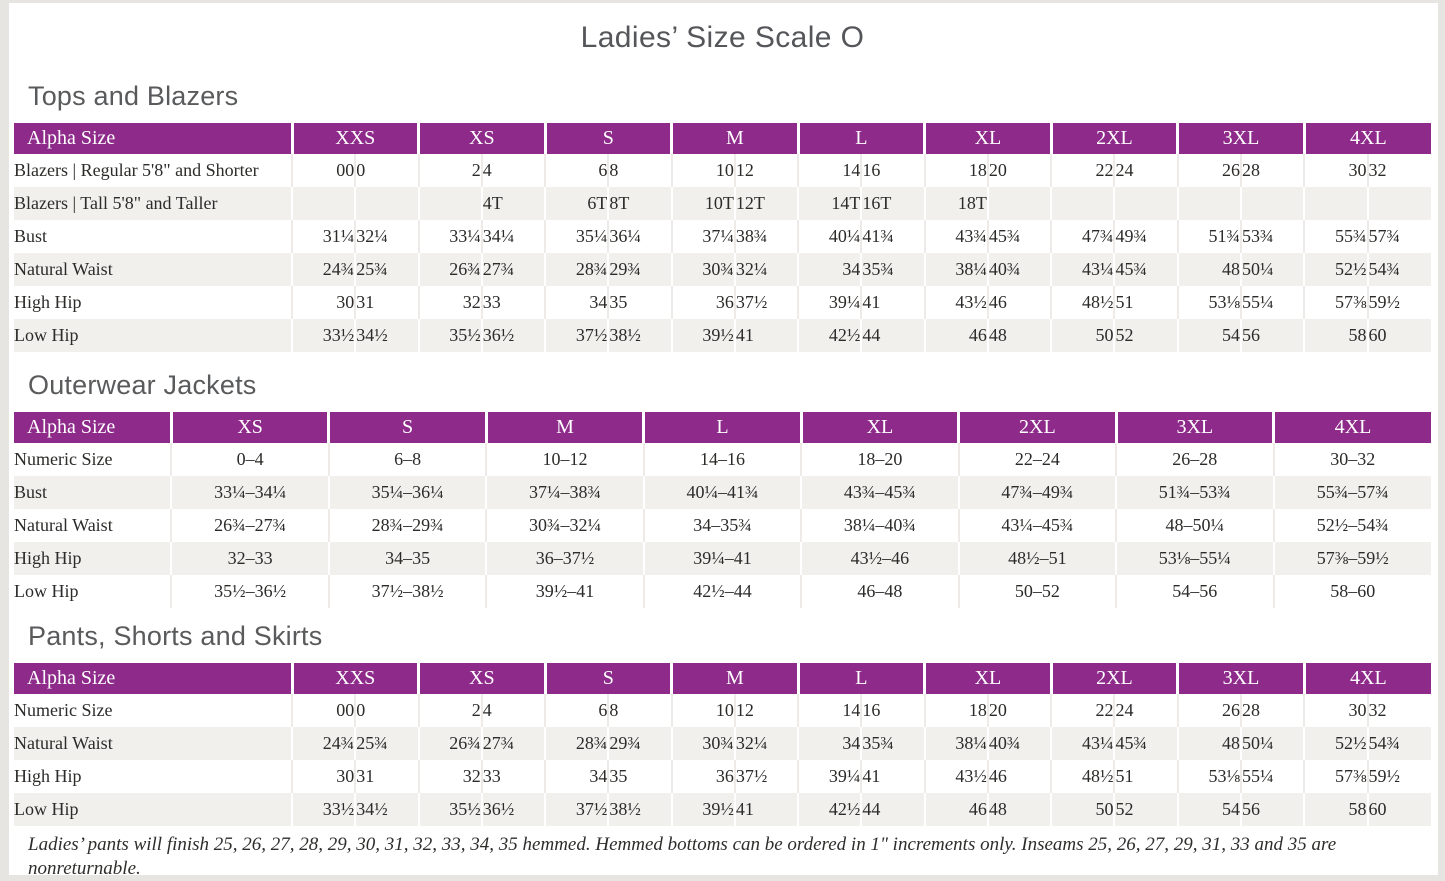 This screenshot has height=881, width=1445. What do you see at coordinates (955, 236) in the screenshot?
I see `size-value: 43¾` at bounding box center [955, 236].